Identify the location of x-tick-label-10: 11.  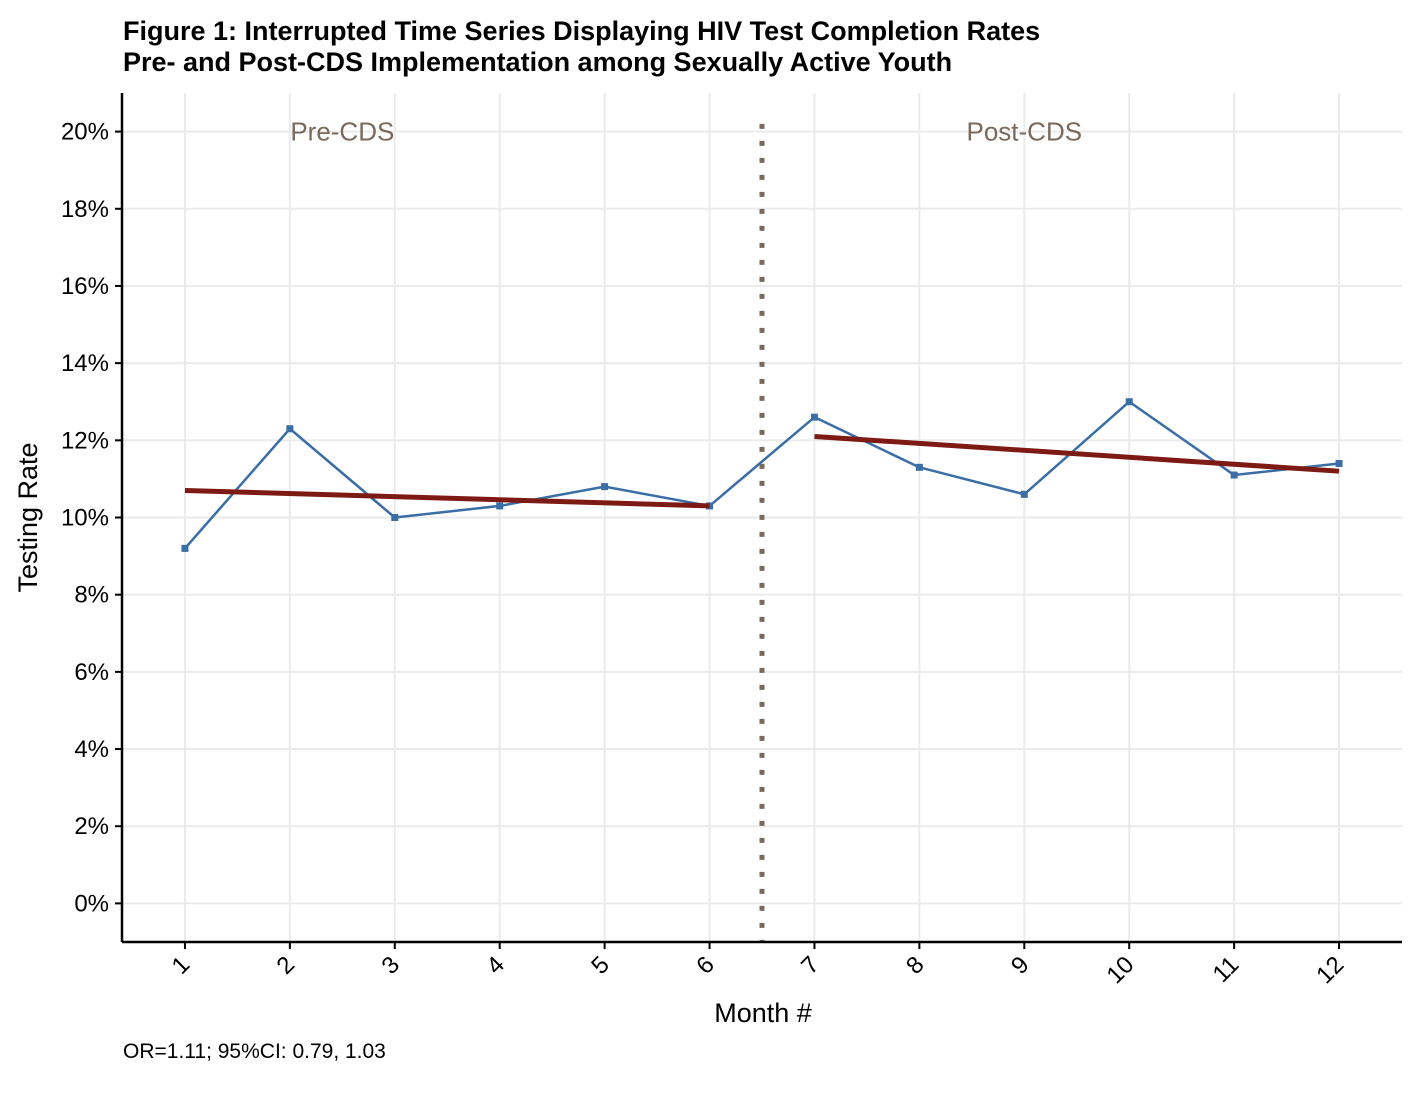
(1226, 969).